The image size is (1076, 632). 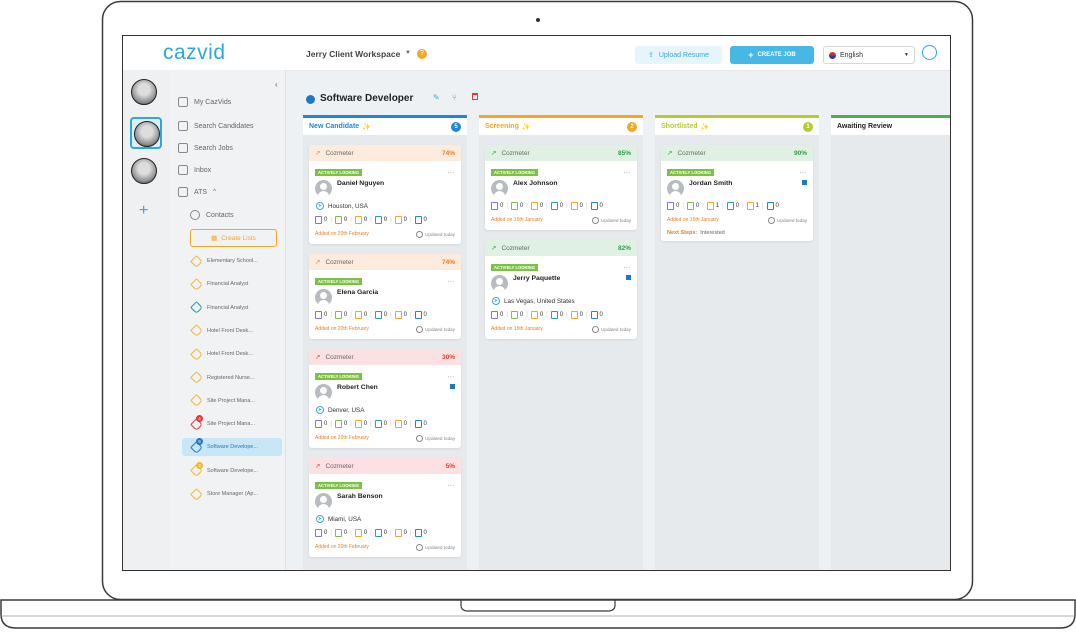 What do you see at coordinates (205, 148) in the screenshot?
I see `nav-item: Search Jobs` at bounding box center [205, 148].